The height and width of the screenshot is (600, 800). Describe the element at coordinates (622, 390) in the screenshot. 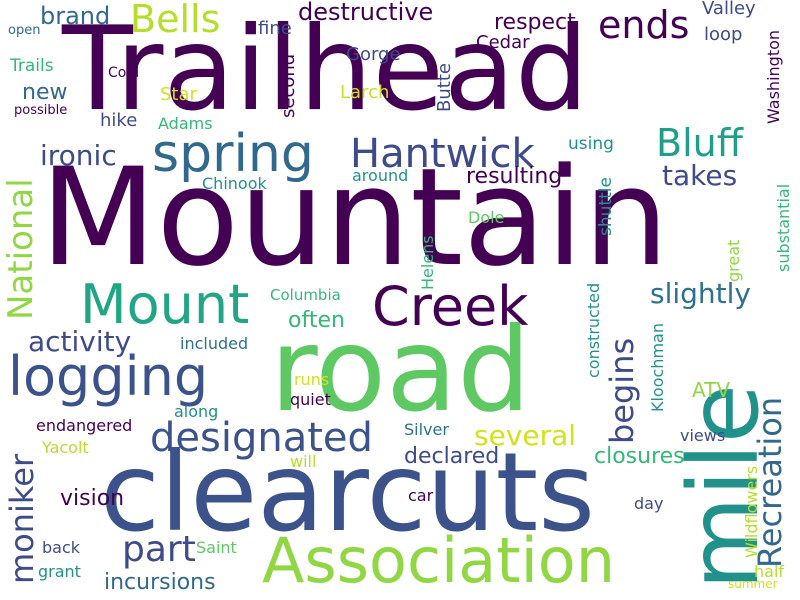

I see `word-begins: begins` at that location.